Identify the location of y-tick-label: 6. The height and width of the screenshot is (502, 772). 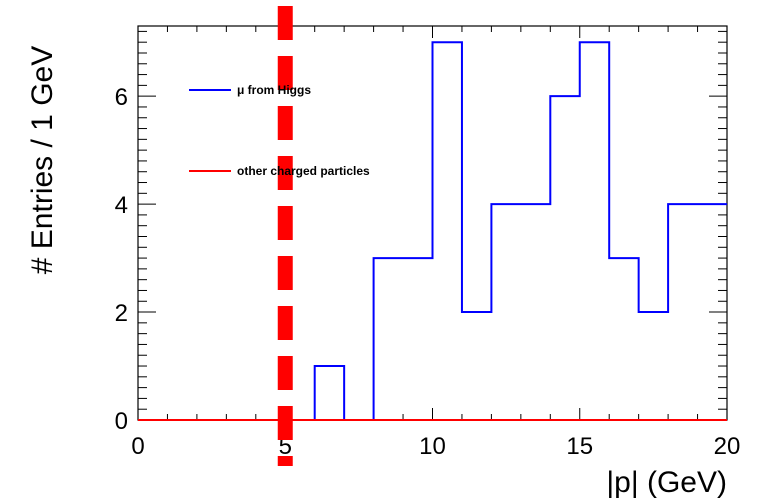
(121, 97).